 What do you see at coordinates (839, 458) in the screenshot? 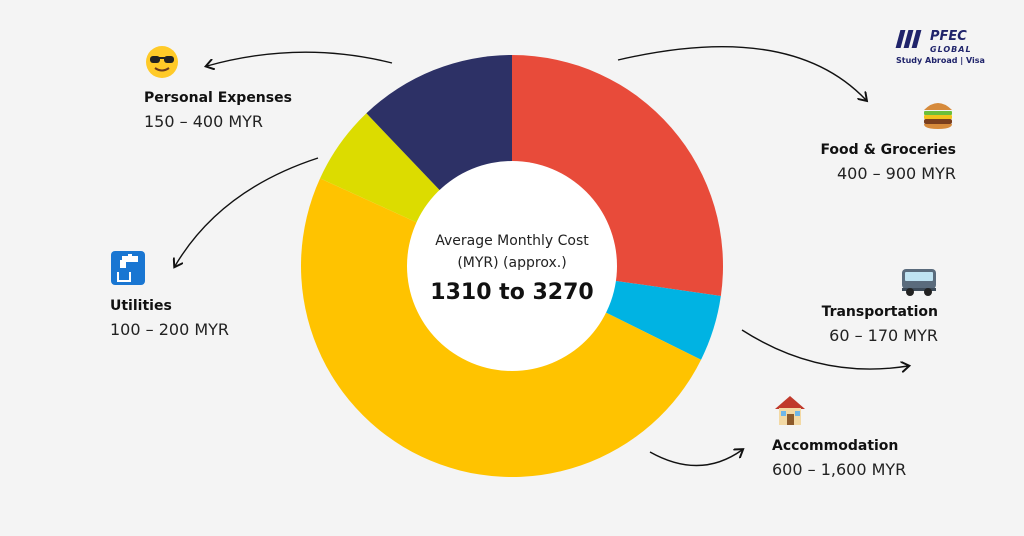
I see `label-accommodation: Accommodation 600 – 1,600 MYR` at bounding box center [839, 458].